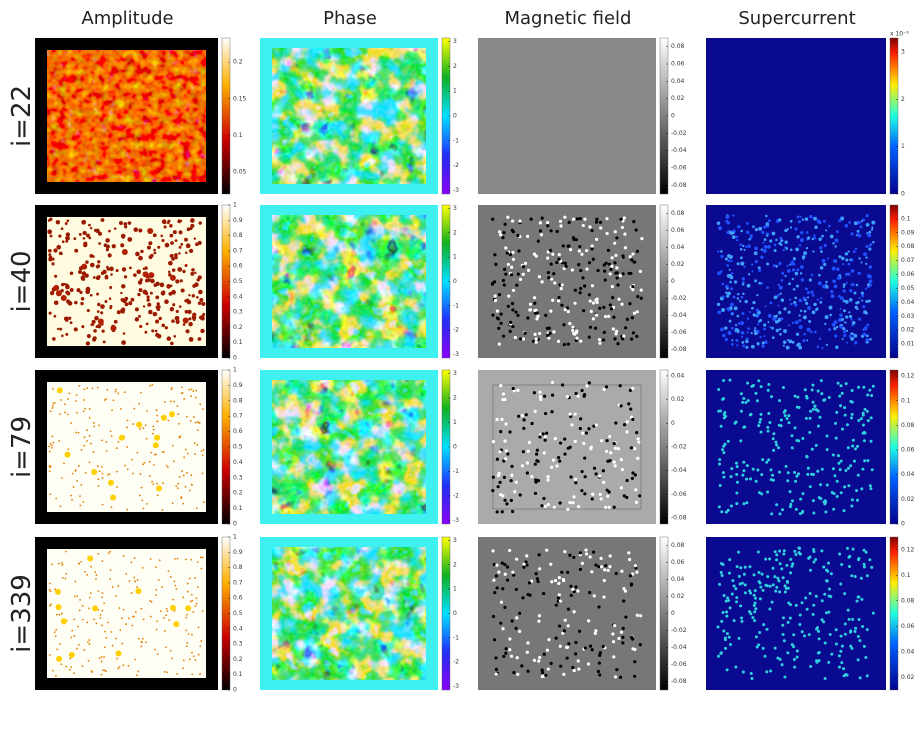 Image resolution: width=924 pixels, height=741 pixels. I want to click on phase-map, so click(349, 447).